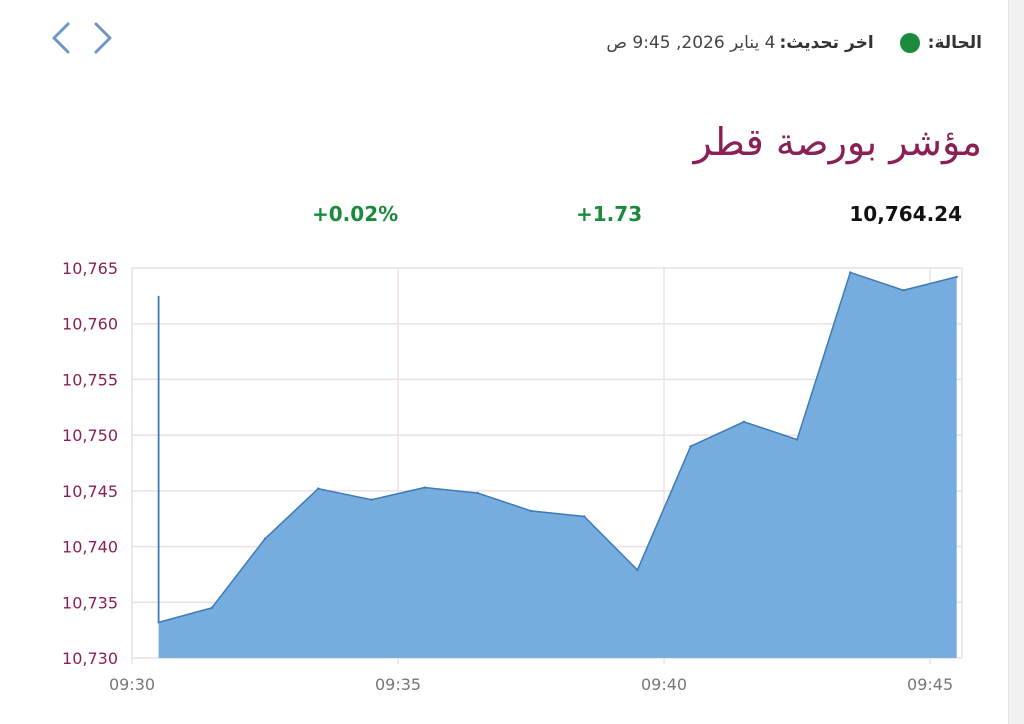  I want to click on y-tick-label: 10,760, so click(90, 324).